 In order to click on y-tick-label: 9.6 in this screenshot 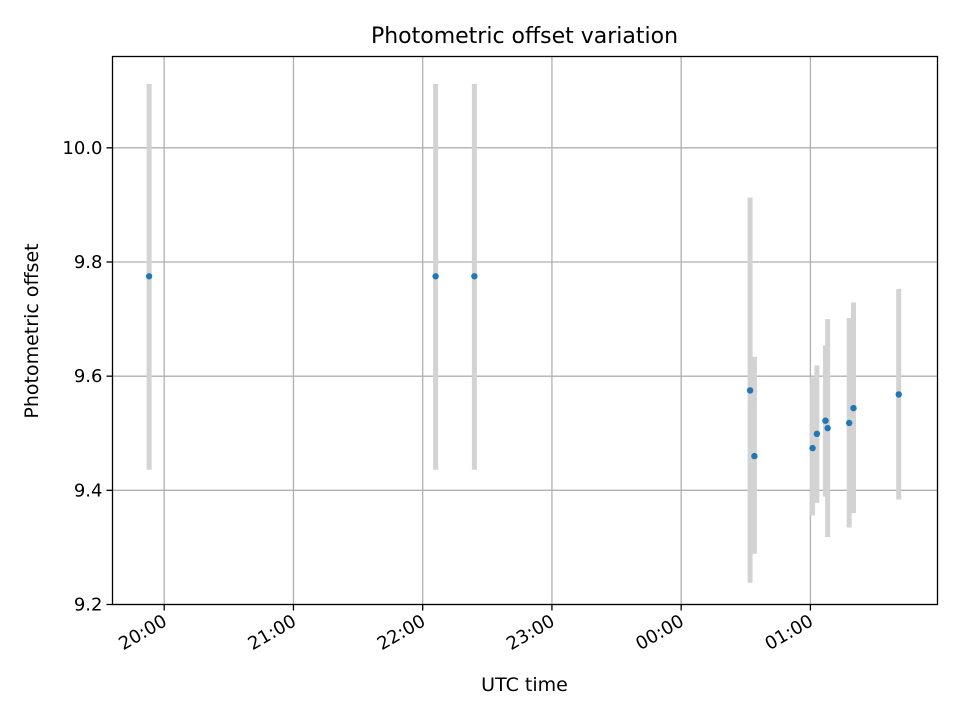, I will do `click(88, 376)`.